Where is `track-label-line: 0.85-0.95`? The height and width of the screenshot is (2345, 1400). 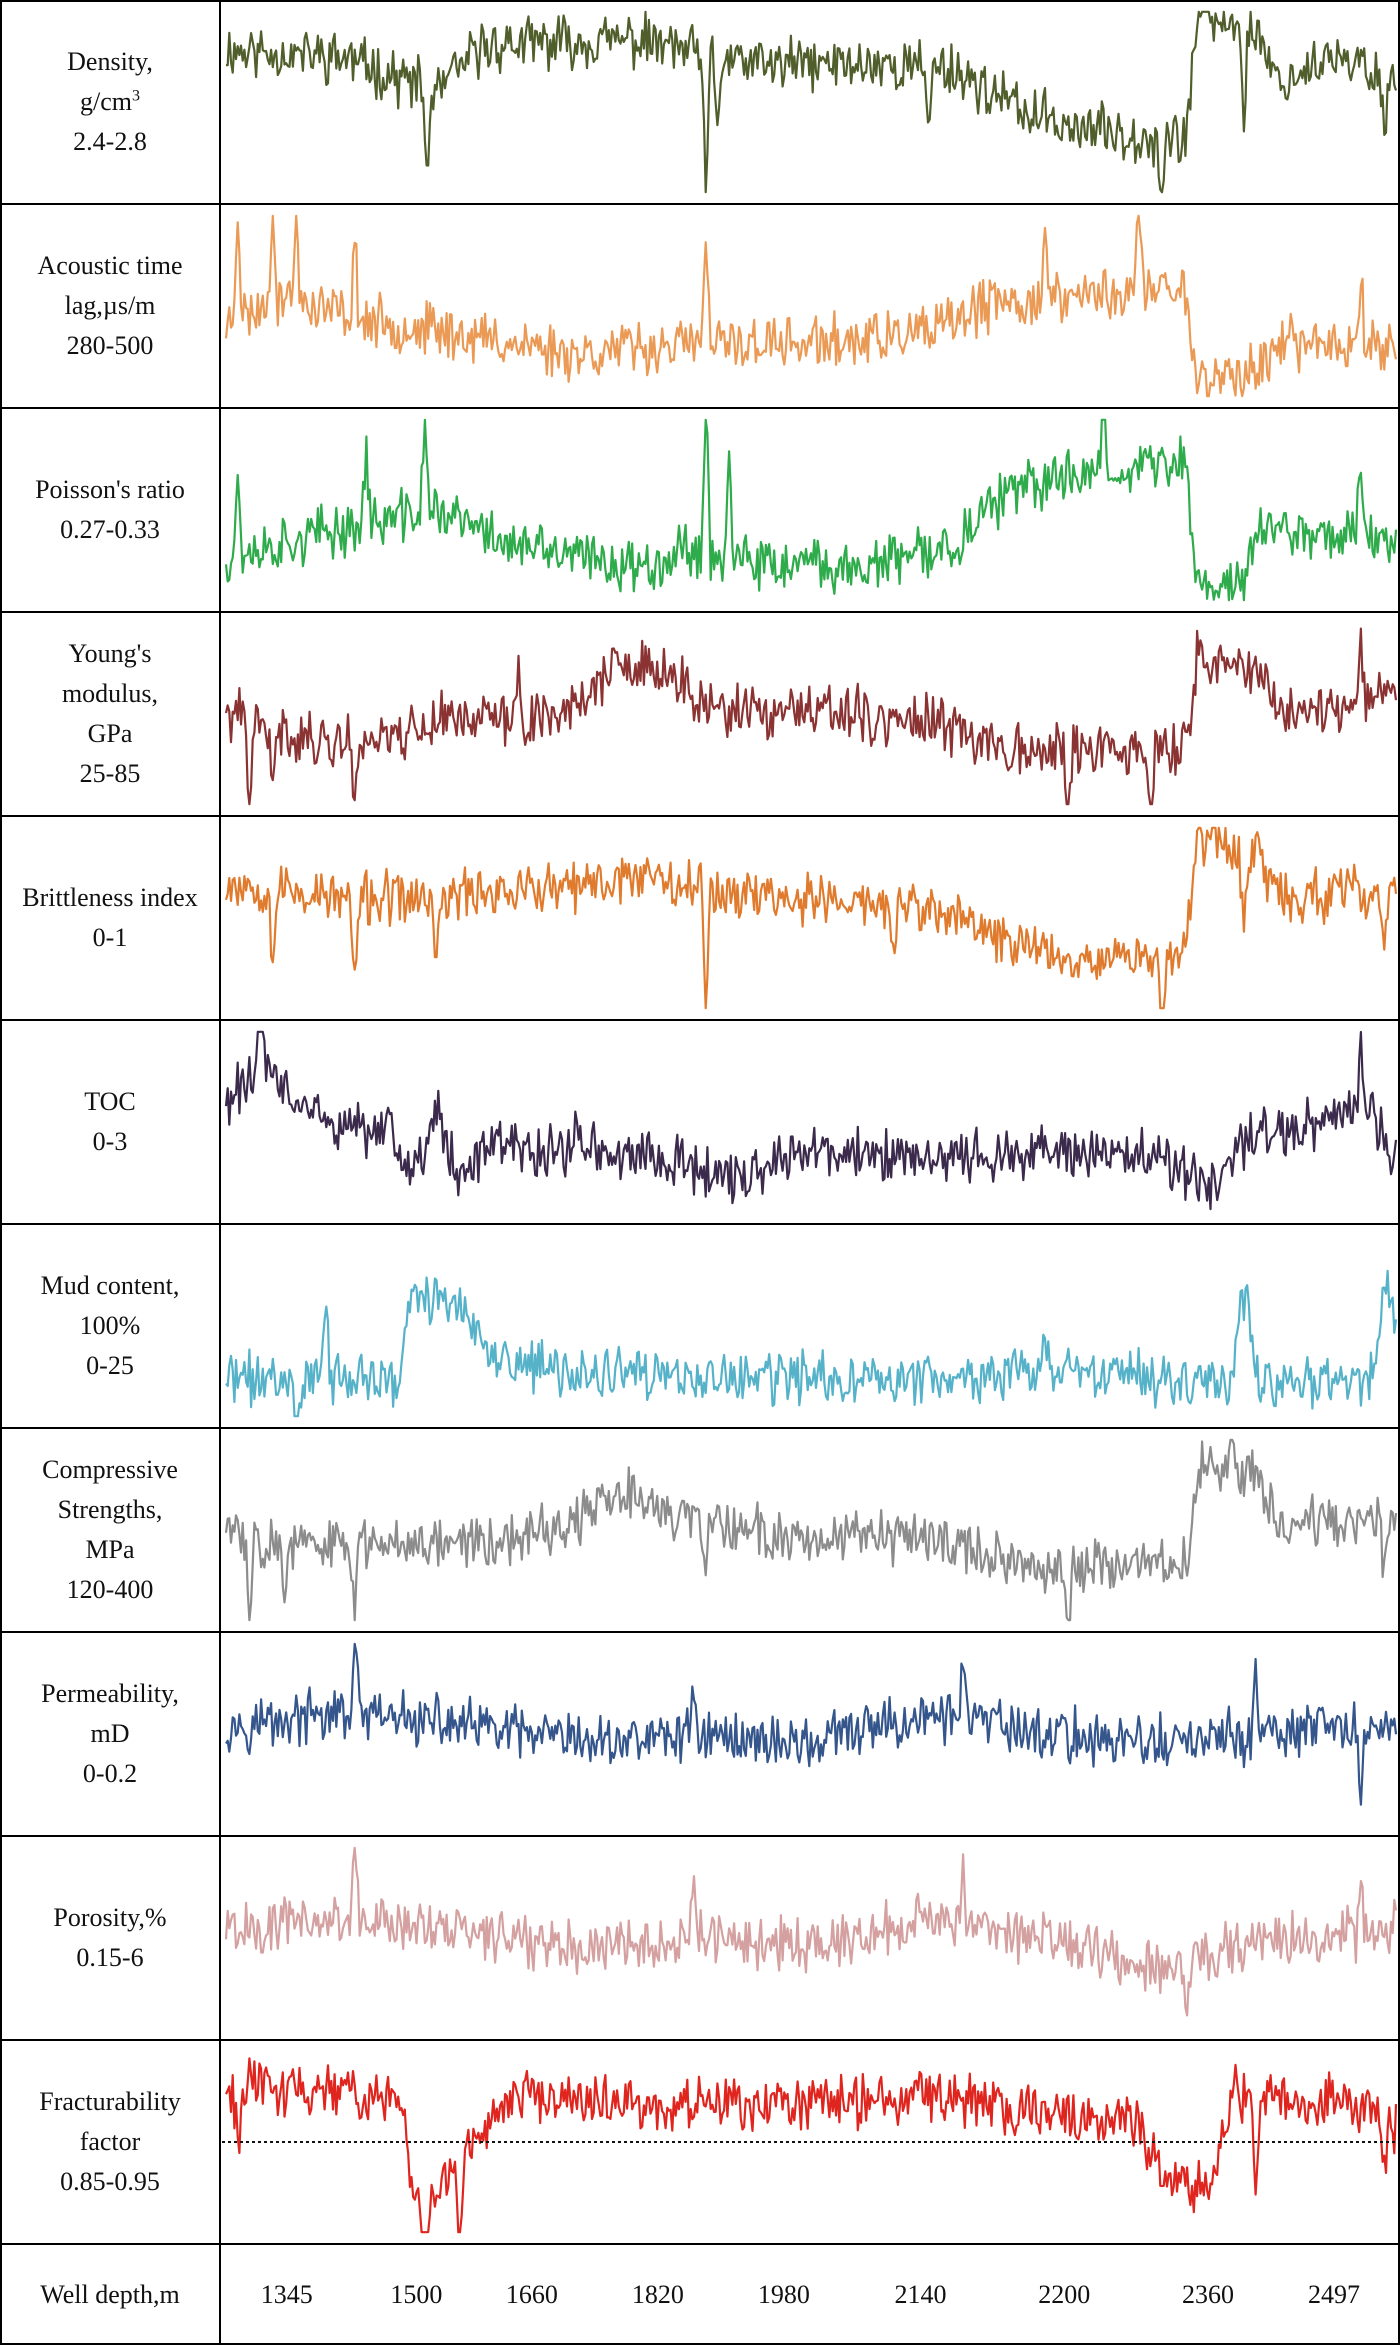 track-label-line: 0.85-0.95 is located at coordinates (110, 2181).